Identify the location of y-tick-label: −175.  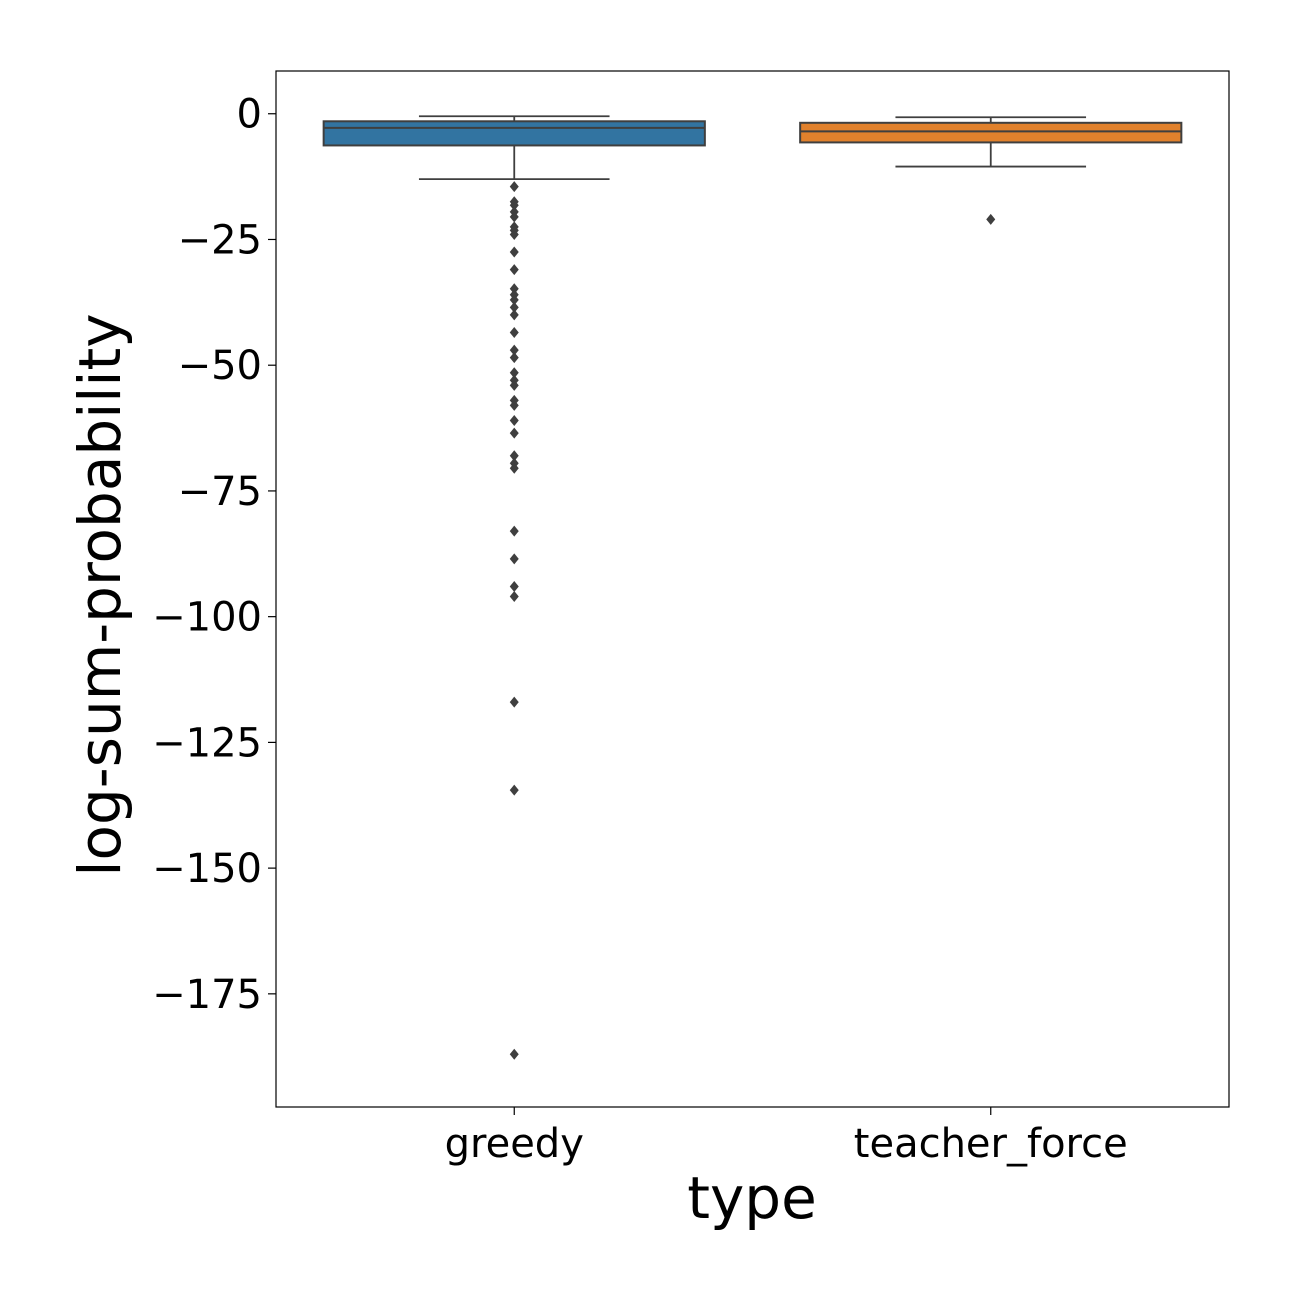
(207, 995).